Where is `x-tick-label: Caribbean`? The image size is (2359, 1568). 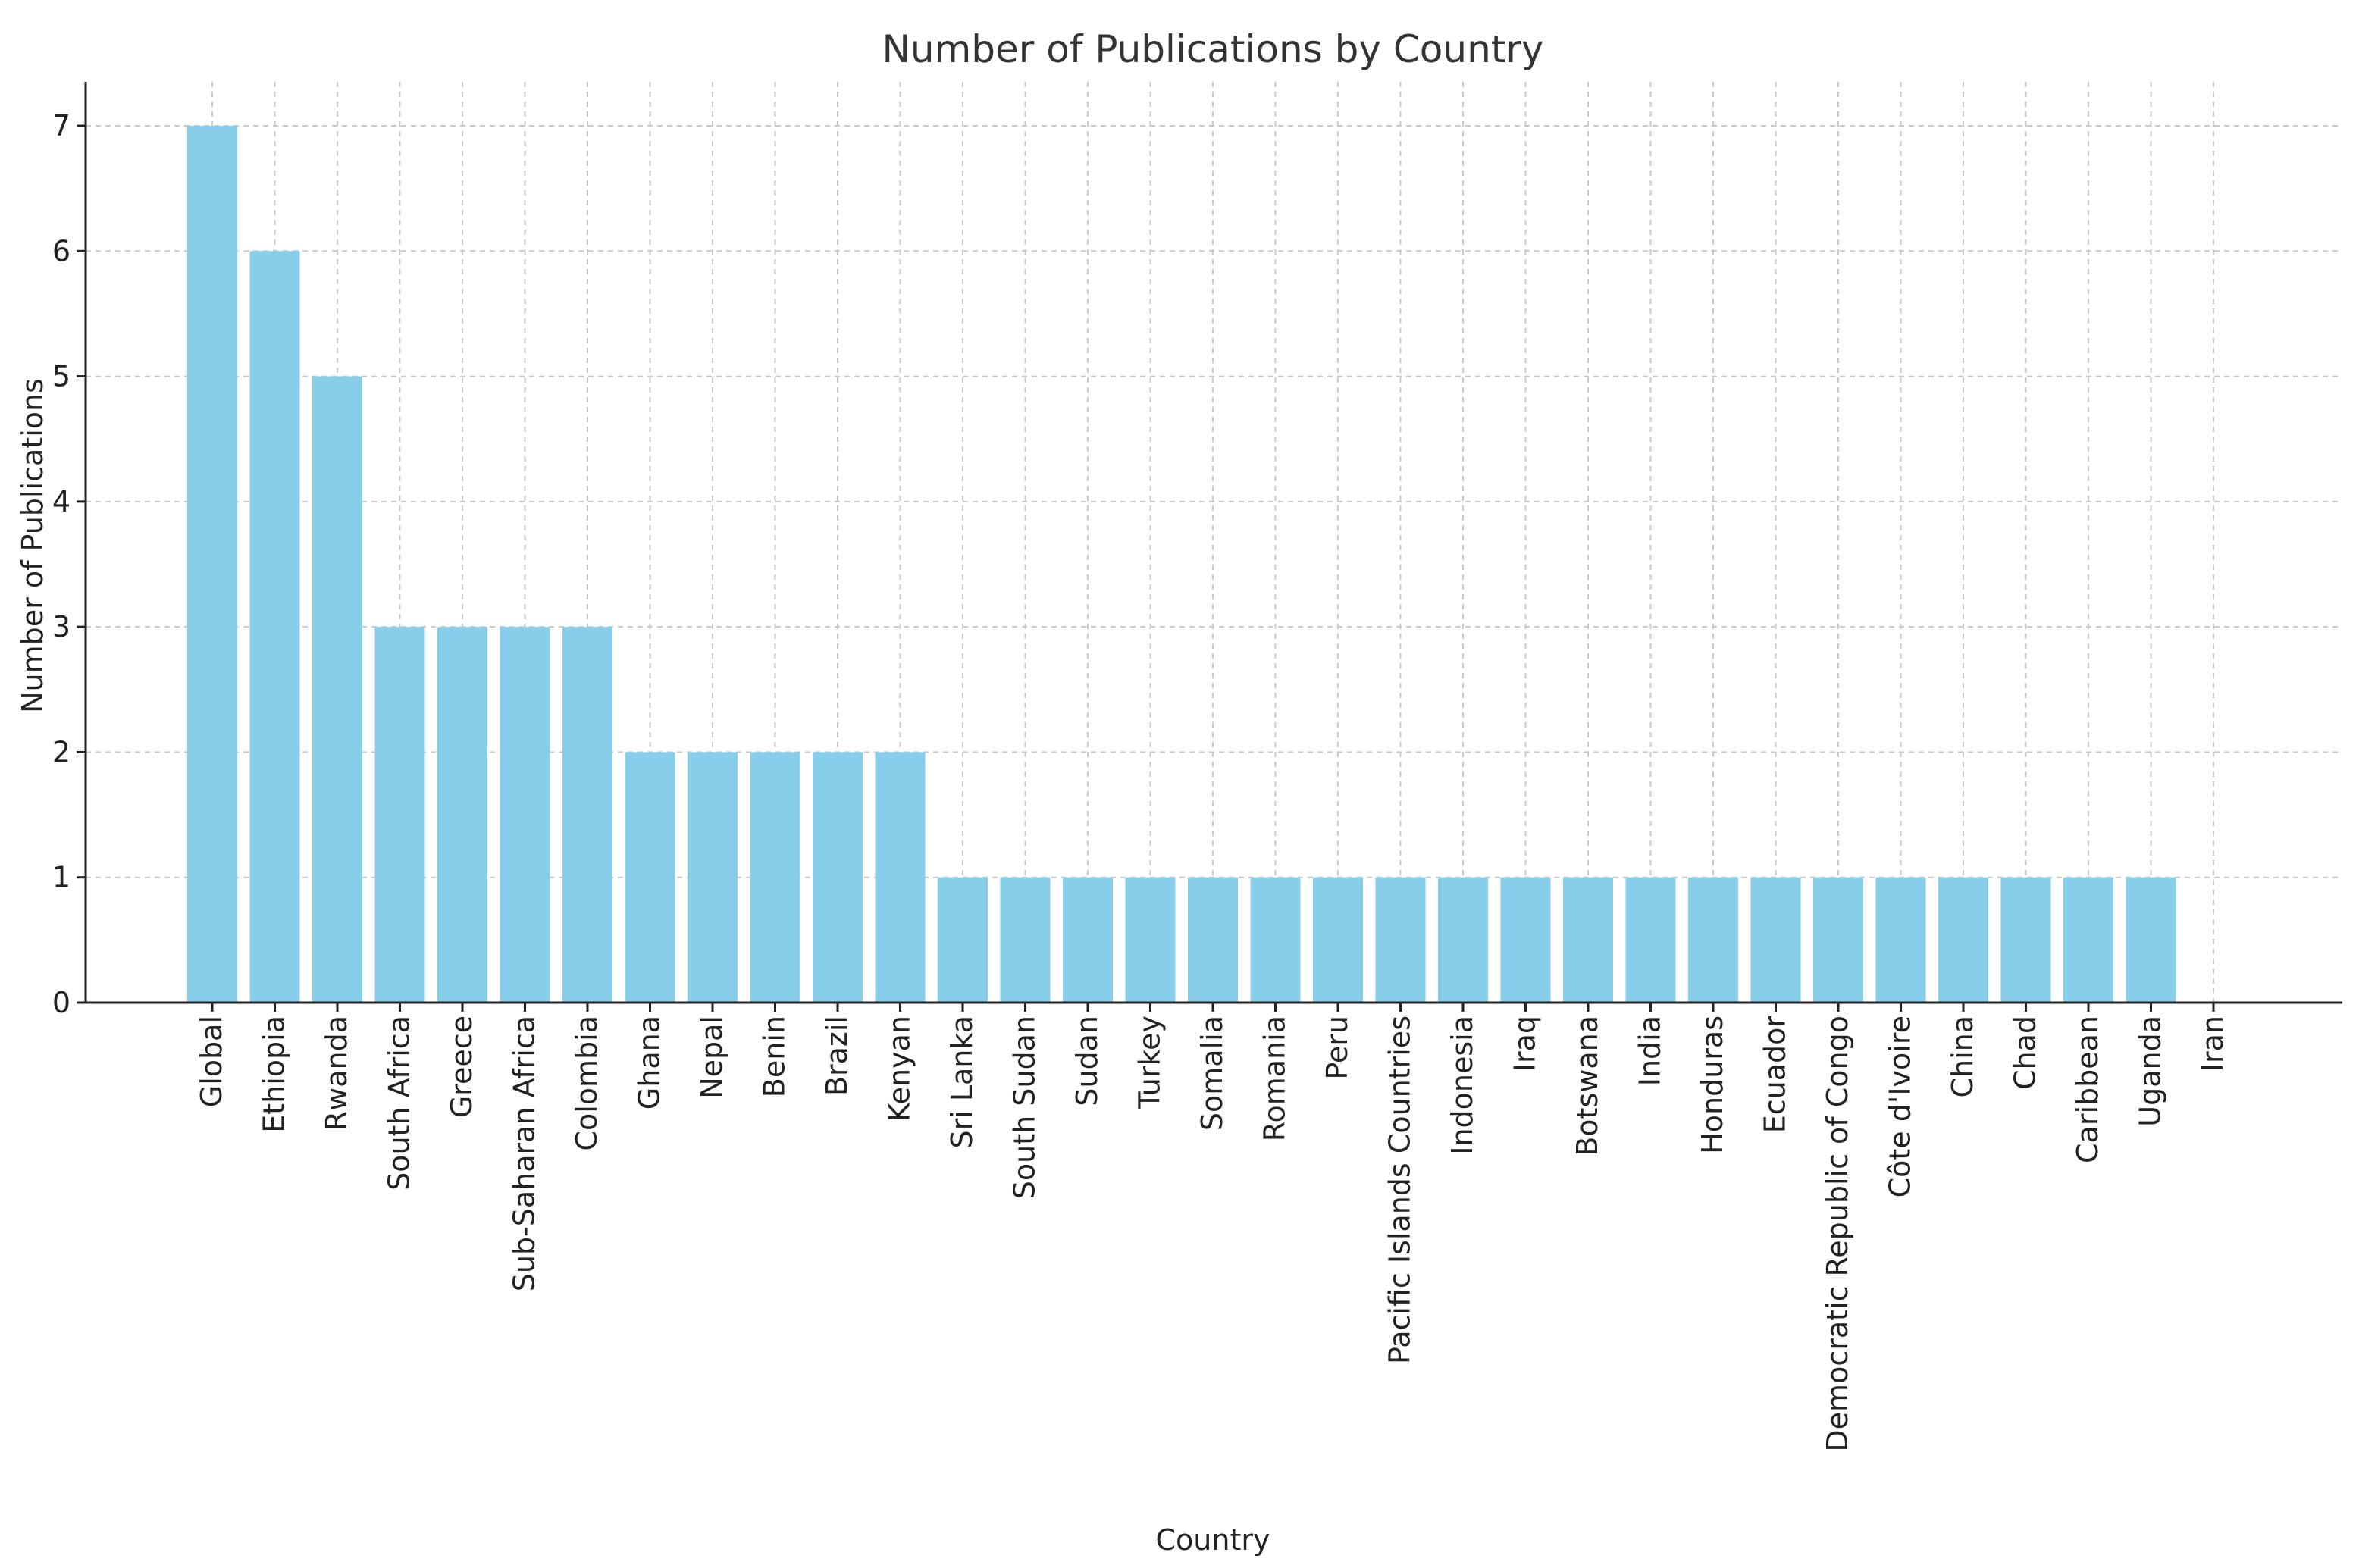 x-tick-label: Caribbean is located at coordinates (2087, 1089).